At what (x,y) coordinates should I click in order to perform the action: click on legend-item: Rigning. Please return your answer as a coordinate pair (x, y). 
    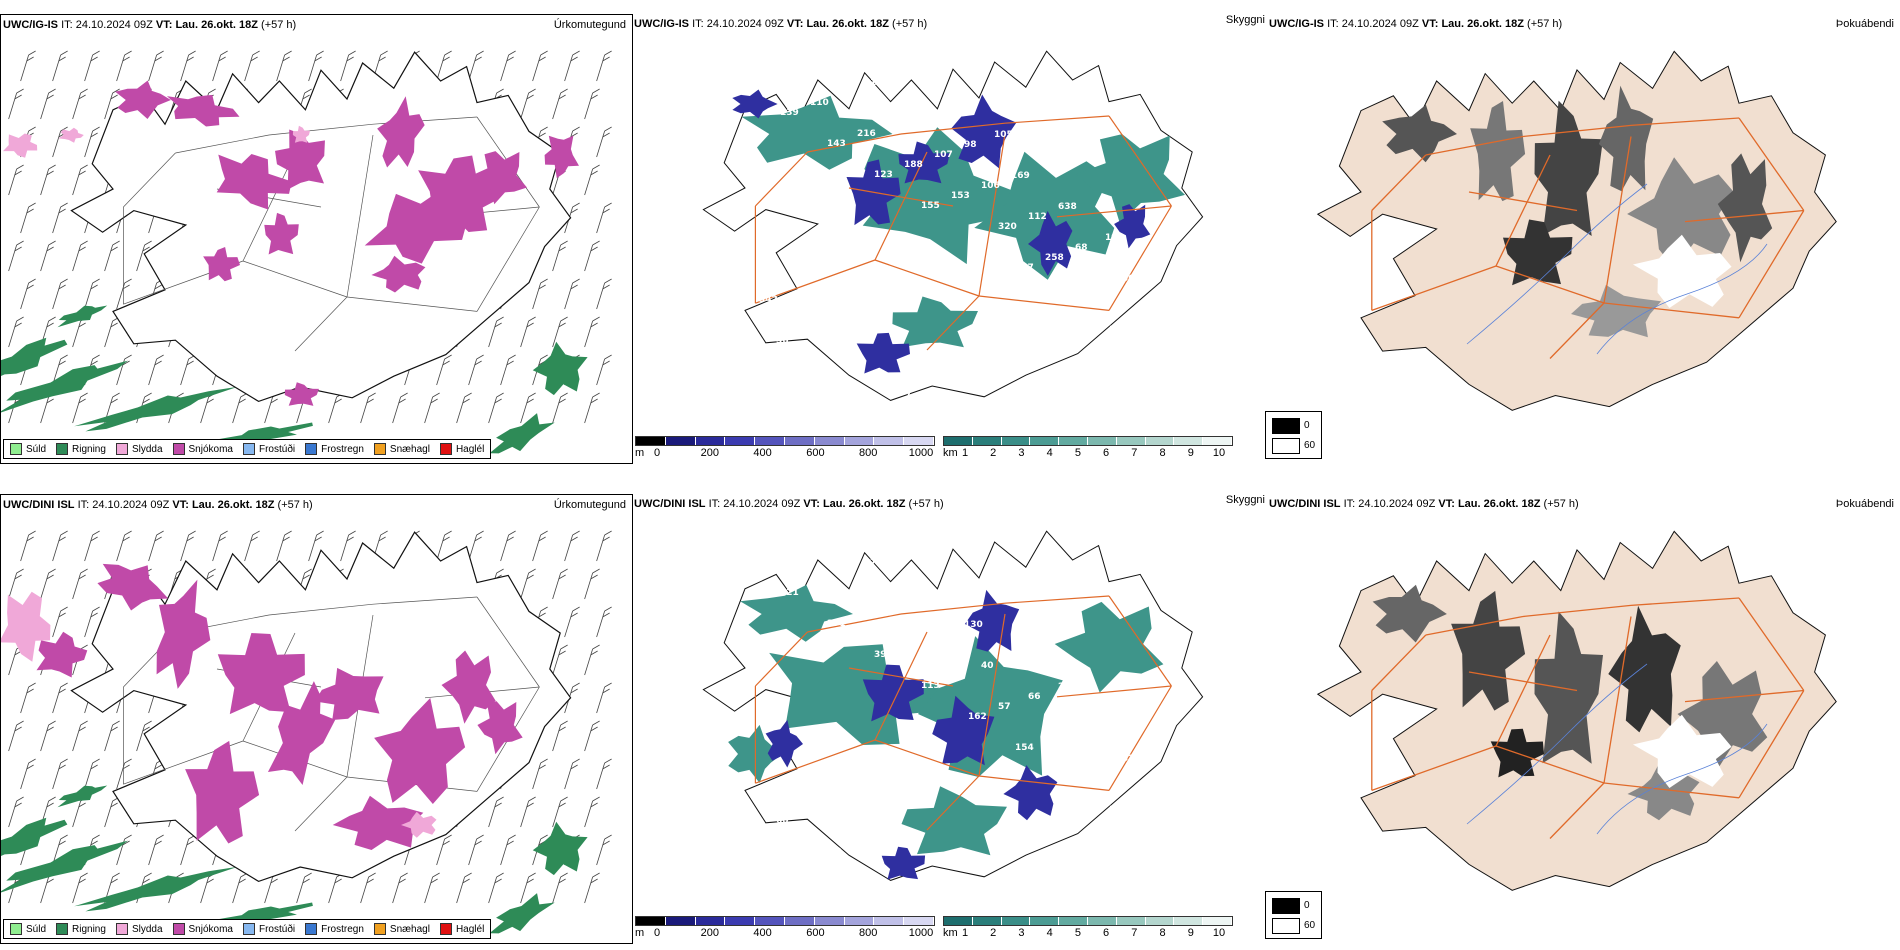
    Looking at the image, I should click on (81, 449).